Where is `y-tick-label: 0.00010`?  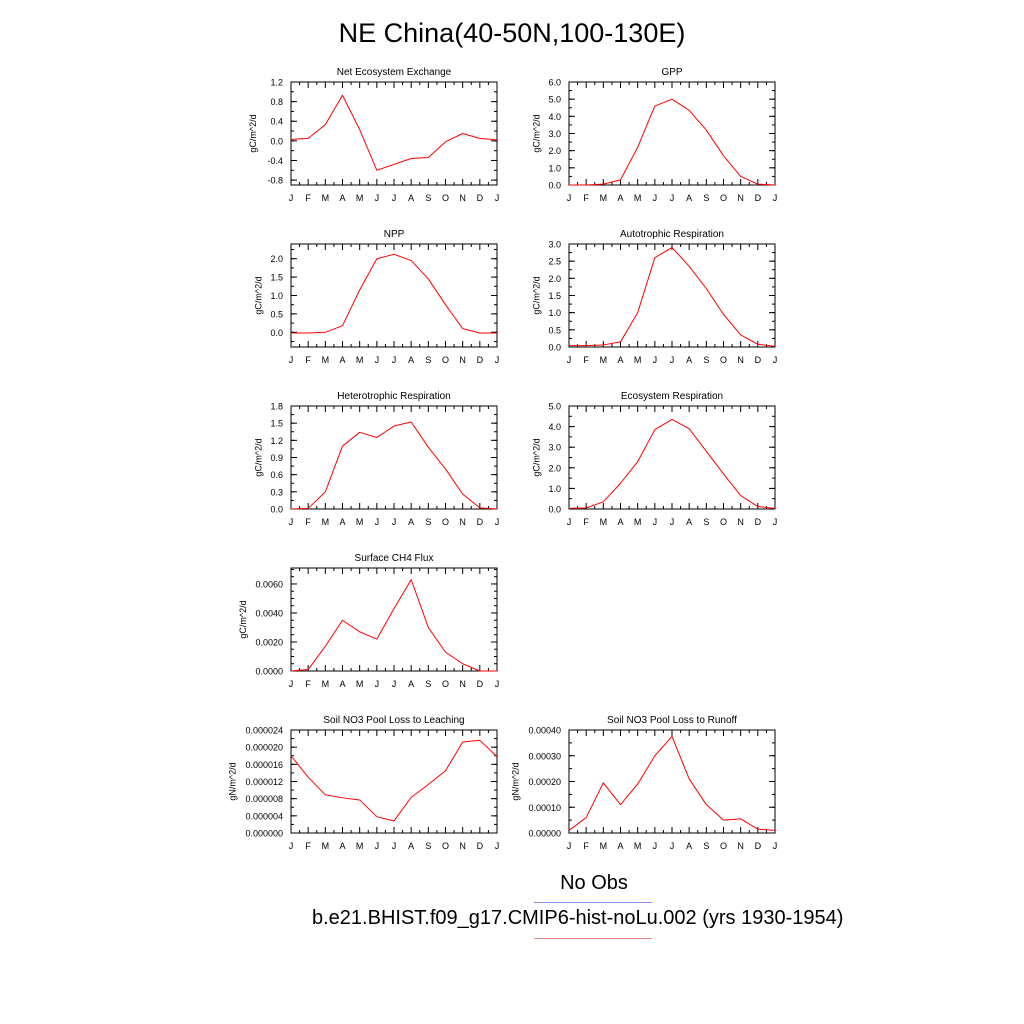
y-tick-label: 0.00010 is located at coordinates (544, 808).